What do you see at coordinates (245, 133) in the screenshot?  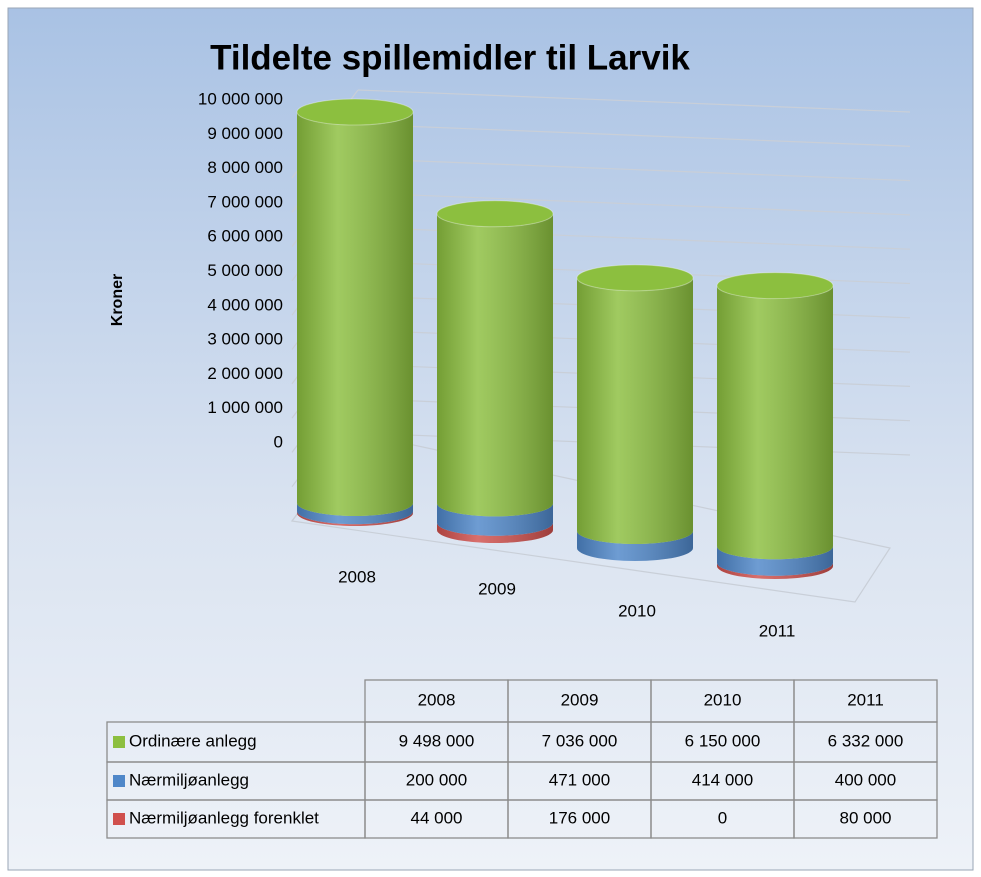 I see `y-tick-label: 9 000 000` at bounding box center [245, 133].